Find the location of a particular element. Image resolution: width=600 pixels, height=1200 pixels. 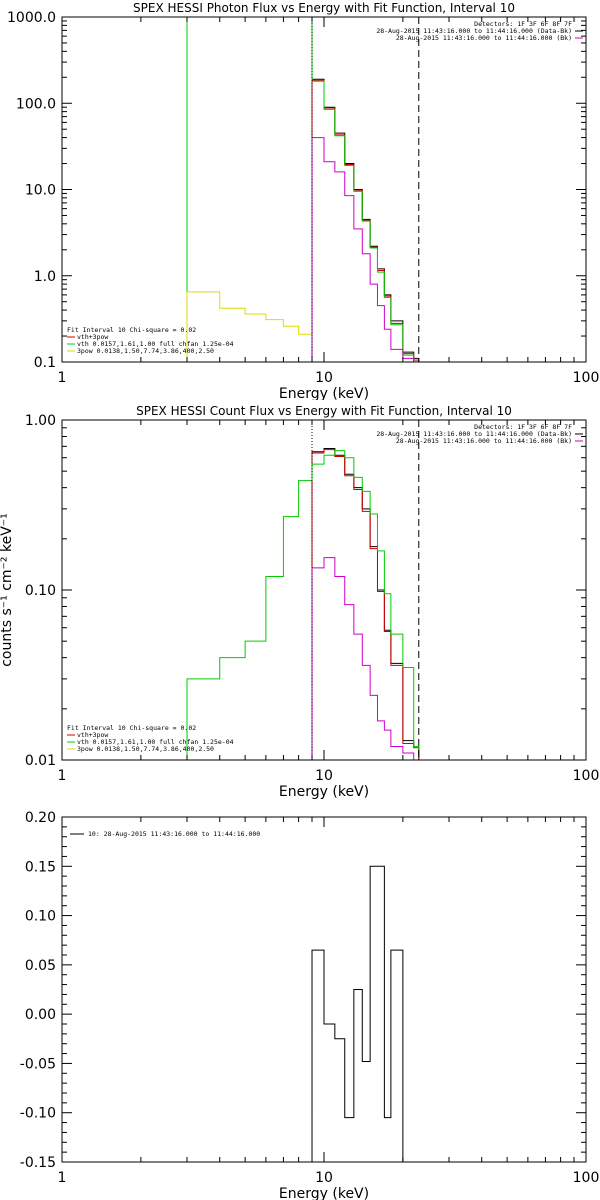

y-tick-label: 0.1 is located at coordinates (45, 363).